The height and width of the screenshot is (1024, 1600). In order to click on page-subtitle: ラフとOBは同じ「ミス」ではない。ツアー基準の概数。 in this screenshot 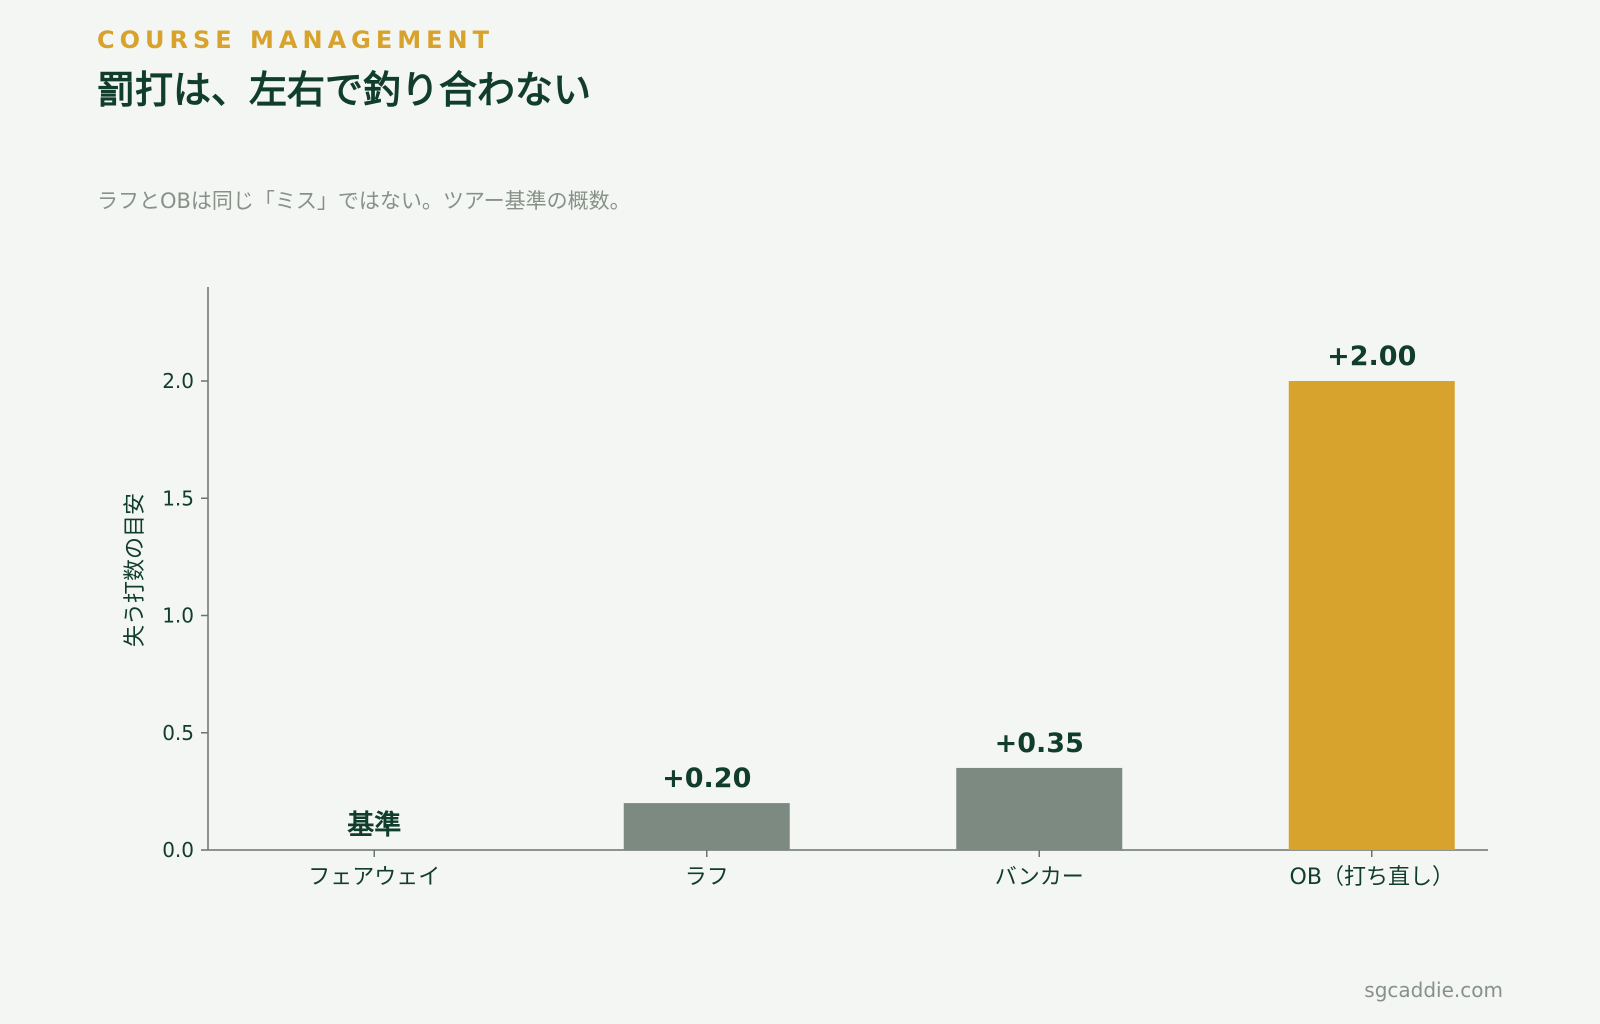, I will do `click(364, 201)`.